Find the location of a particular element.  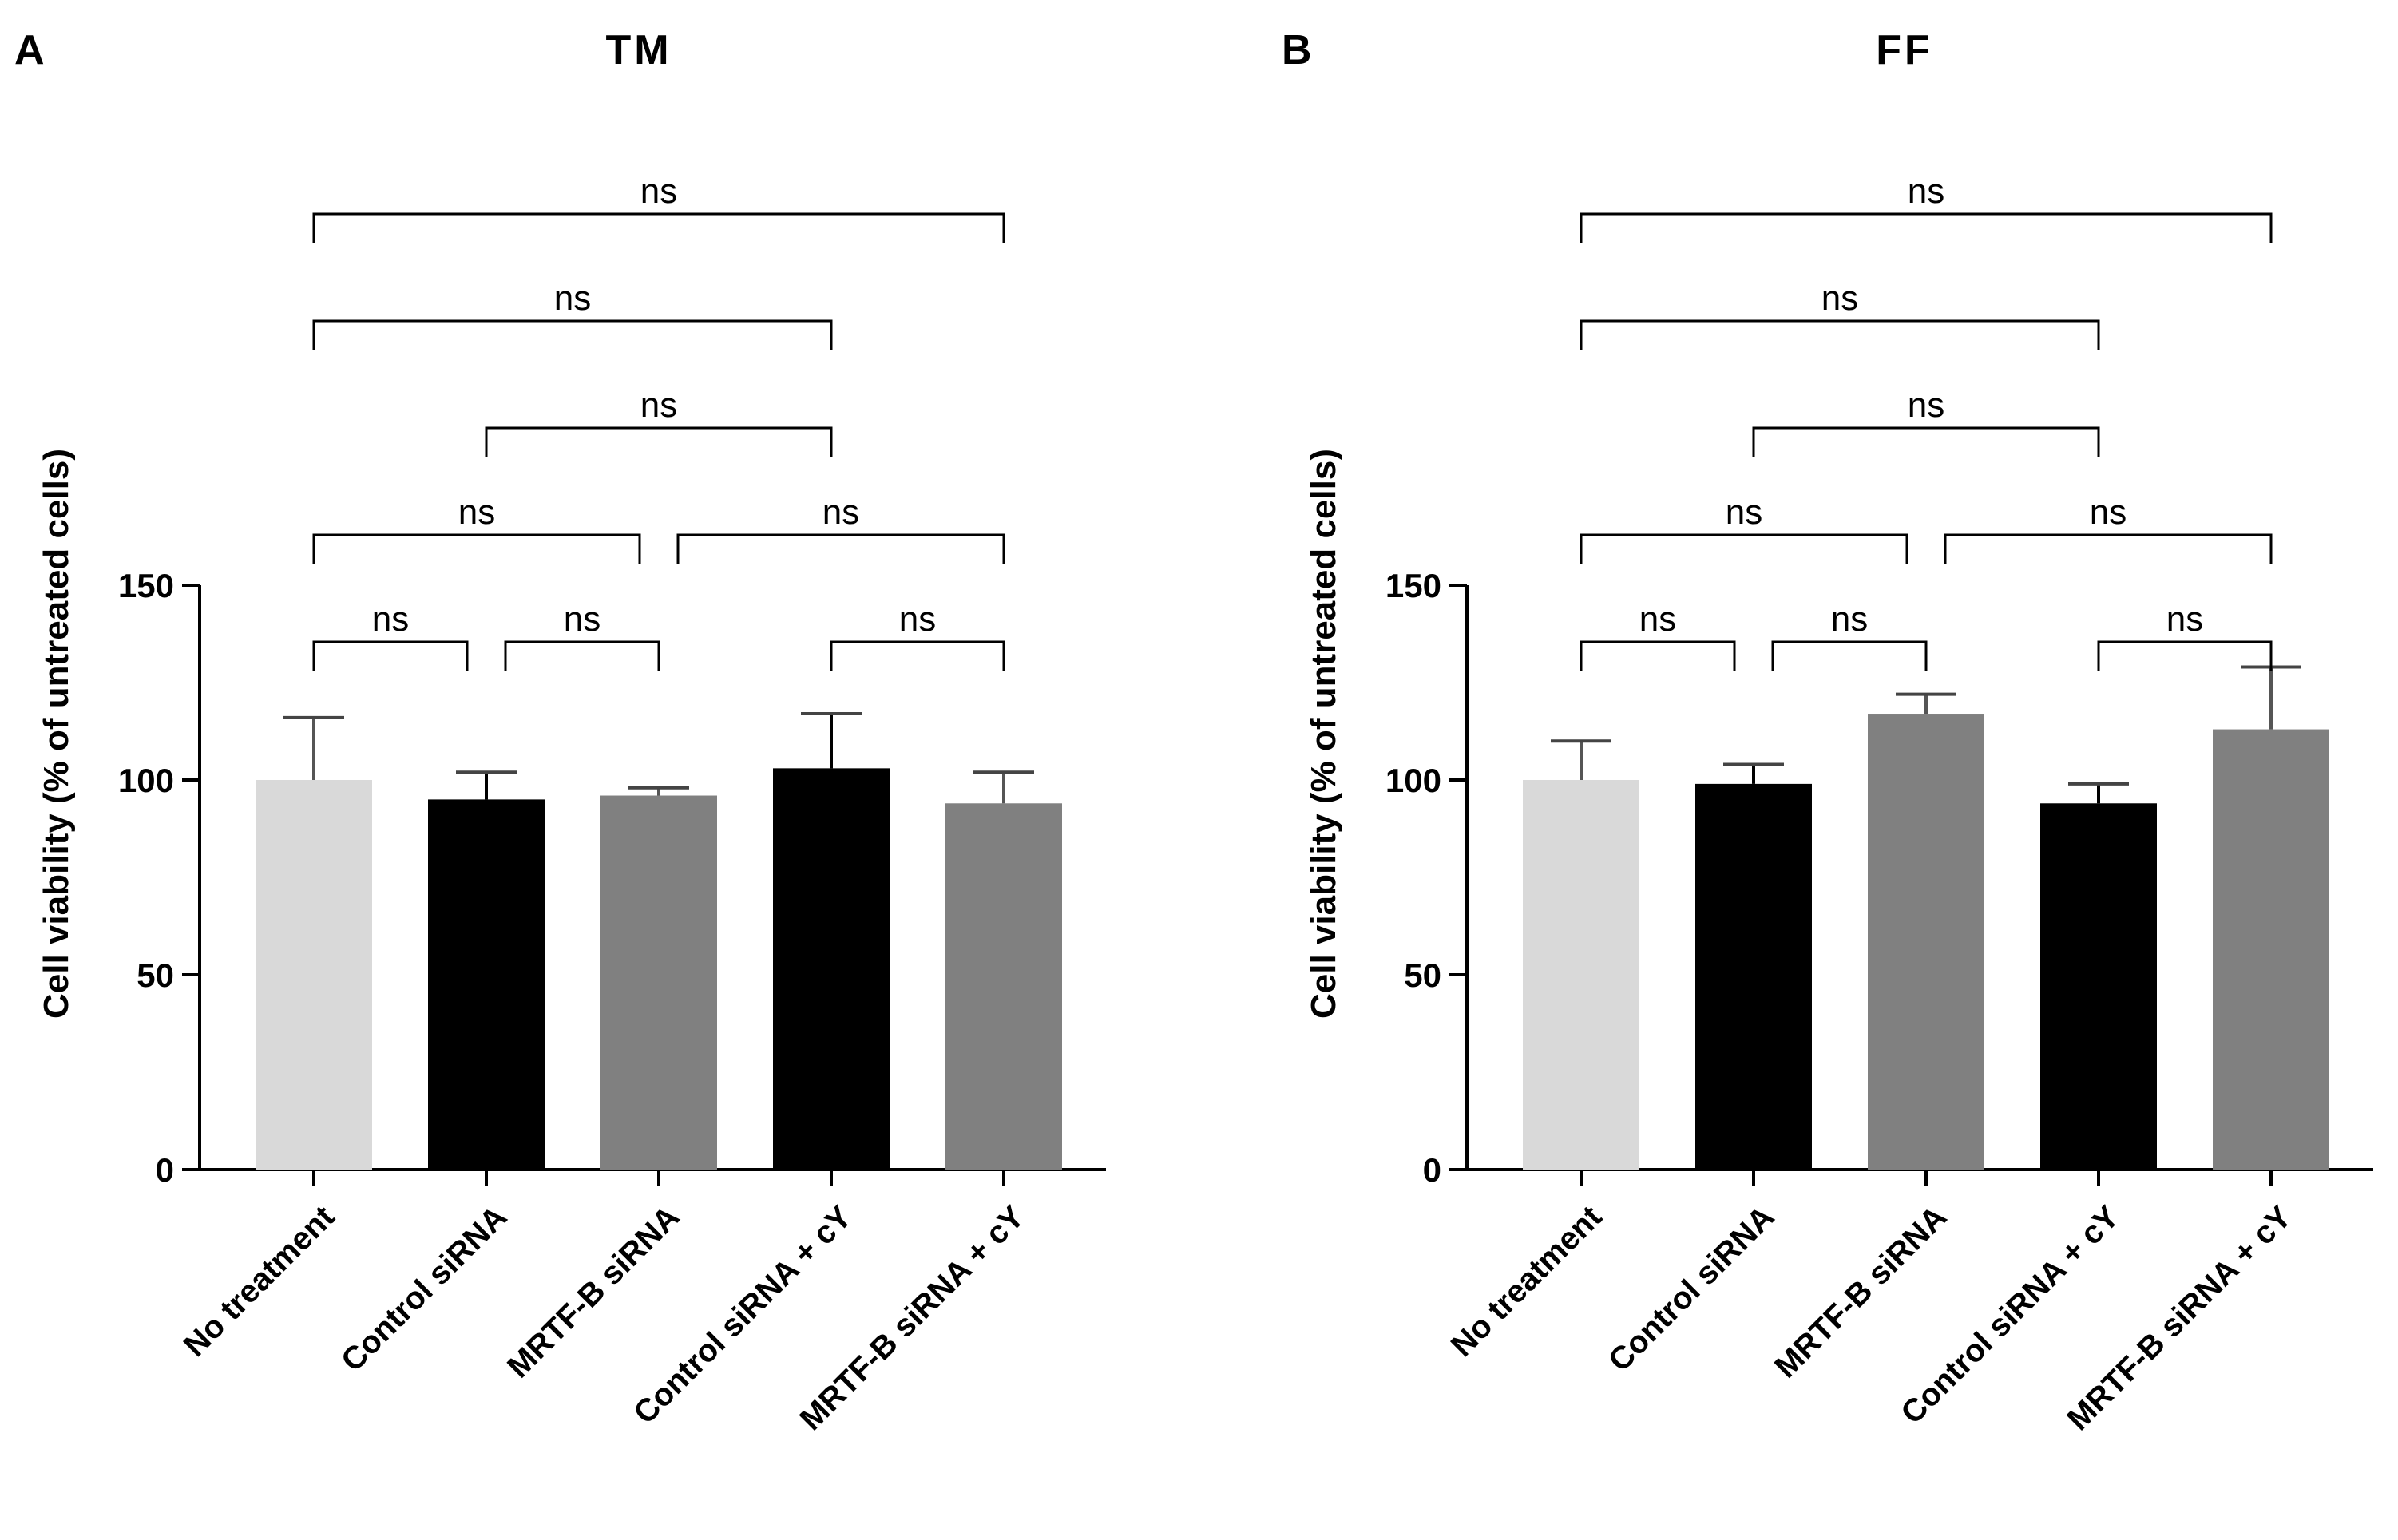

panel-b-title: FF is located at coordinates (1904, 50).